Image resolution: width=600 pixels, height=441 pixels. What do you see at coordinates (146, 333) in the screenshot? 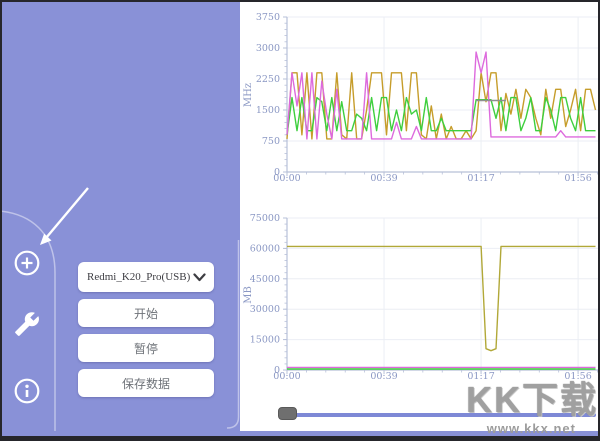
I see `control-panel: Redmi_K20_Pro(USB) 开始 暂停 保存数据` at bounding box center [146, 333].